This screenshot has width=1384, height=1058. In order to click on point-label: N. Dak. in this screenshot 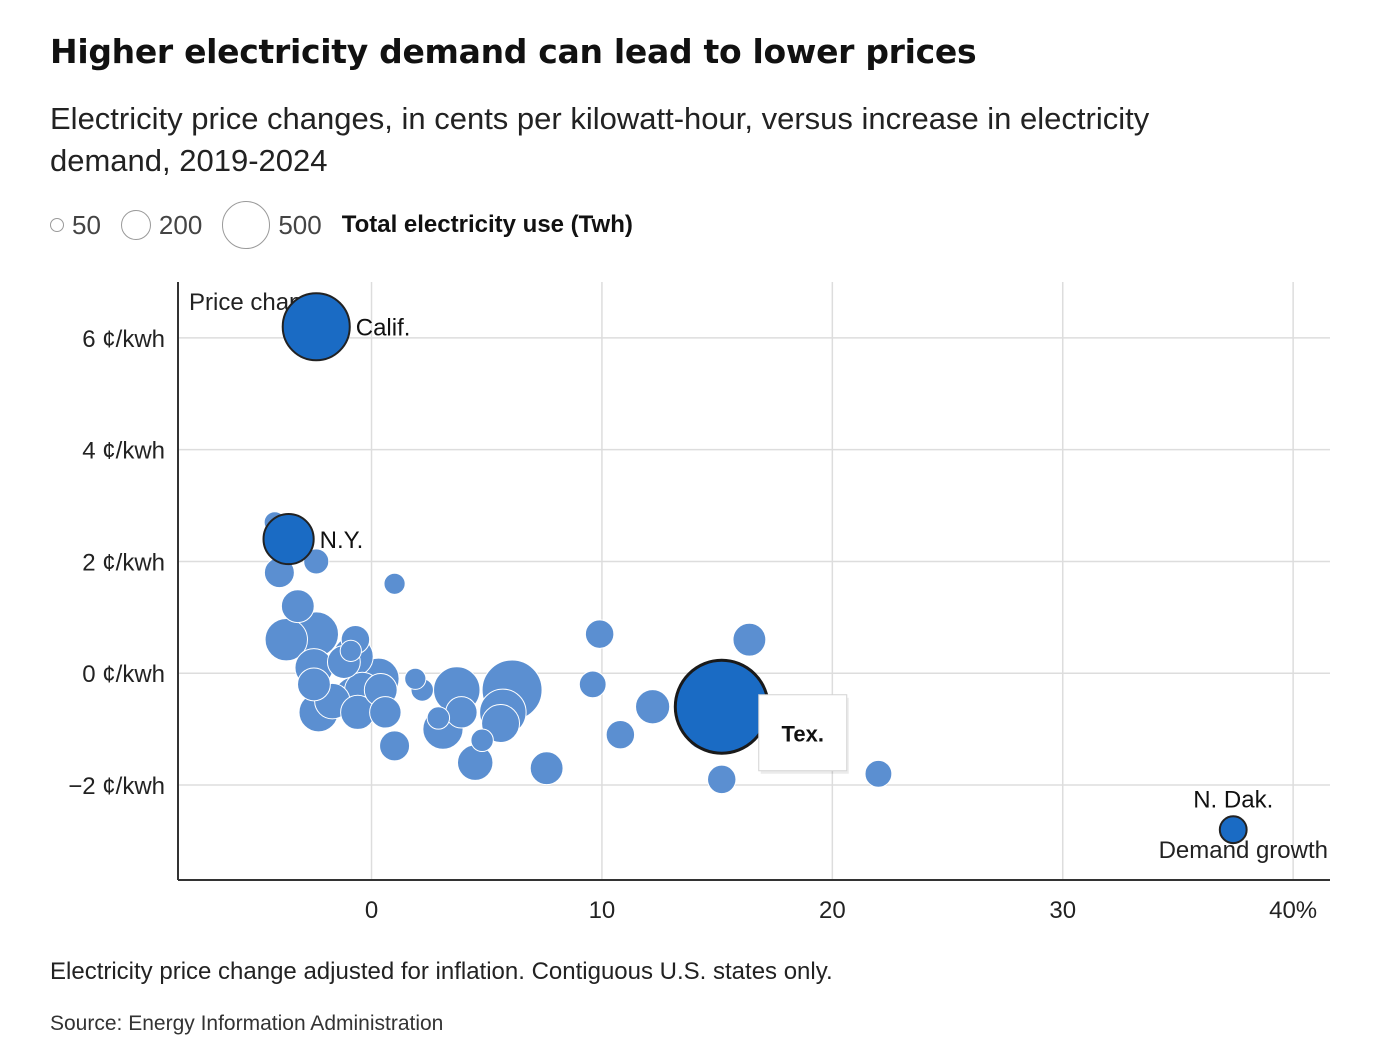, I will do `click(1233, 800)`.